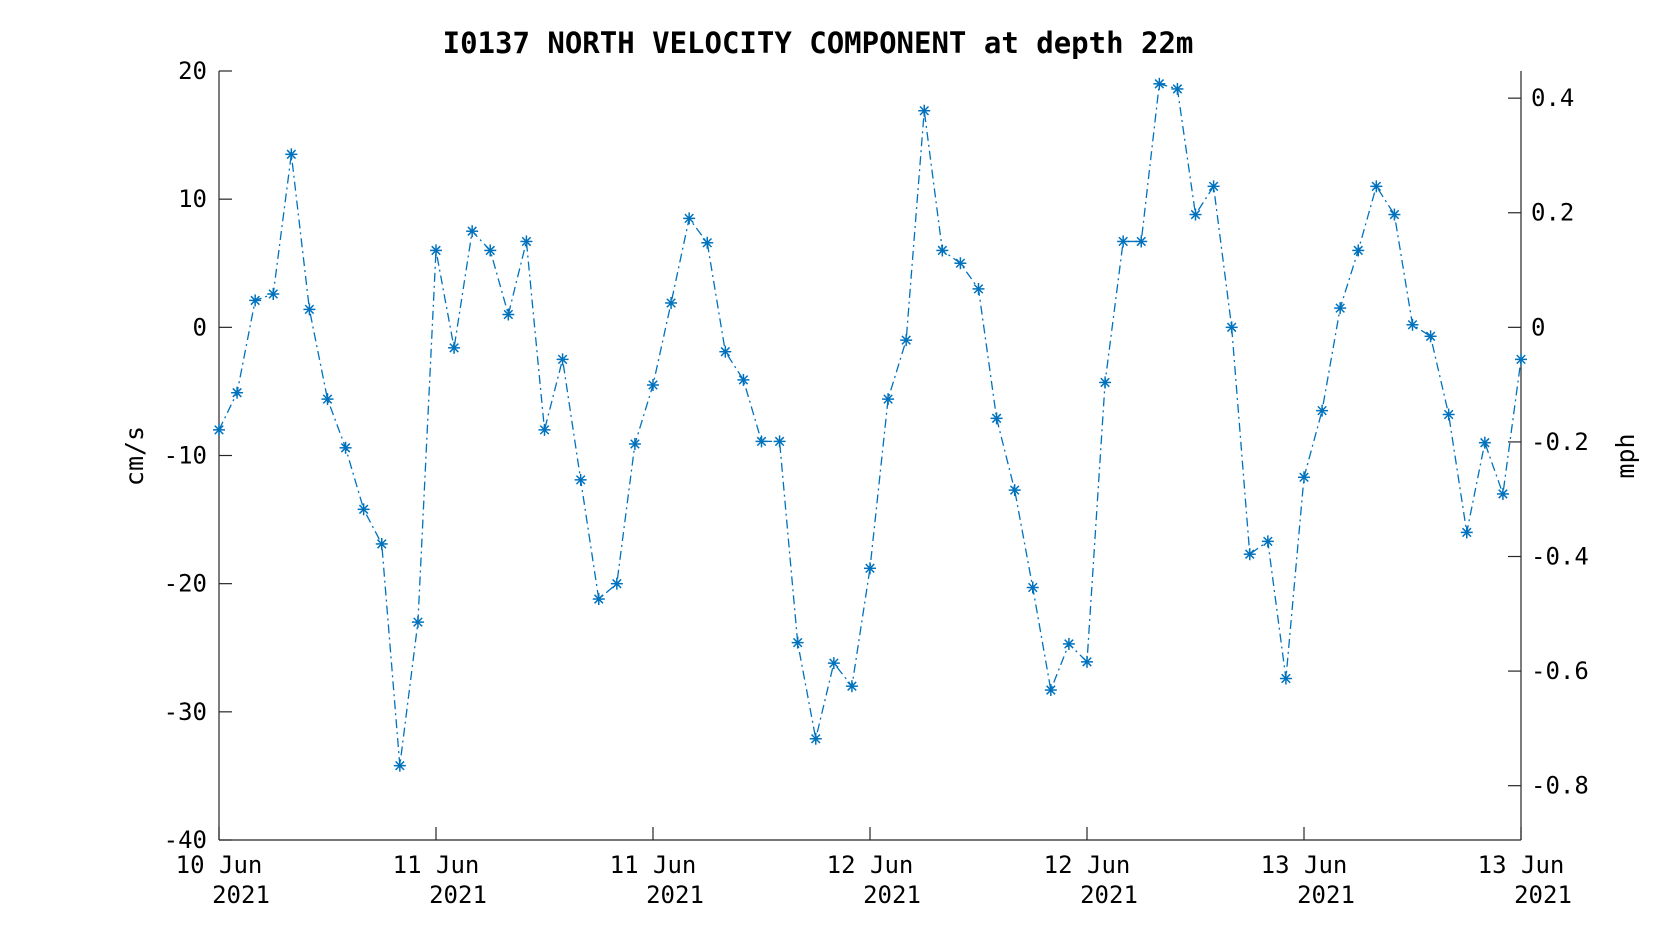 The height and width of the screenshot is (938, 1667). I want to click on right-y-tick-label: -0.4, so click(1560, 557).